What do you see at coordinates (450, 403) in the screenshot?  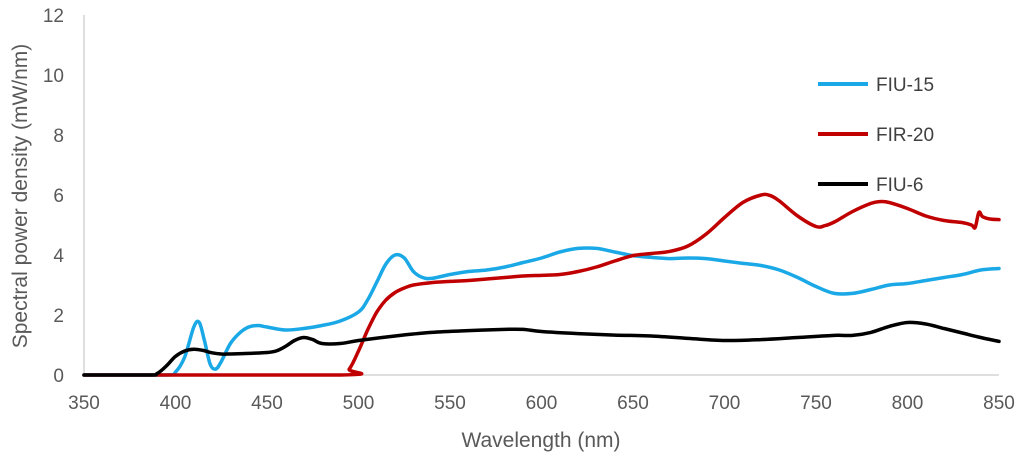 I see `x-tick-label: 550` at bounding box center [450, 403].